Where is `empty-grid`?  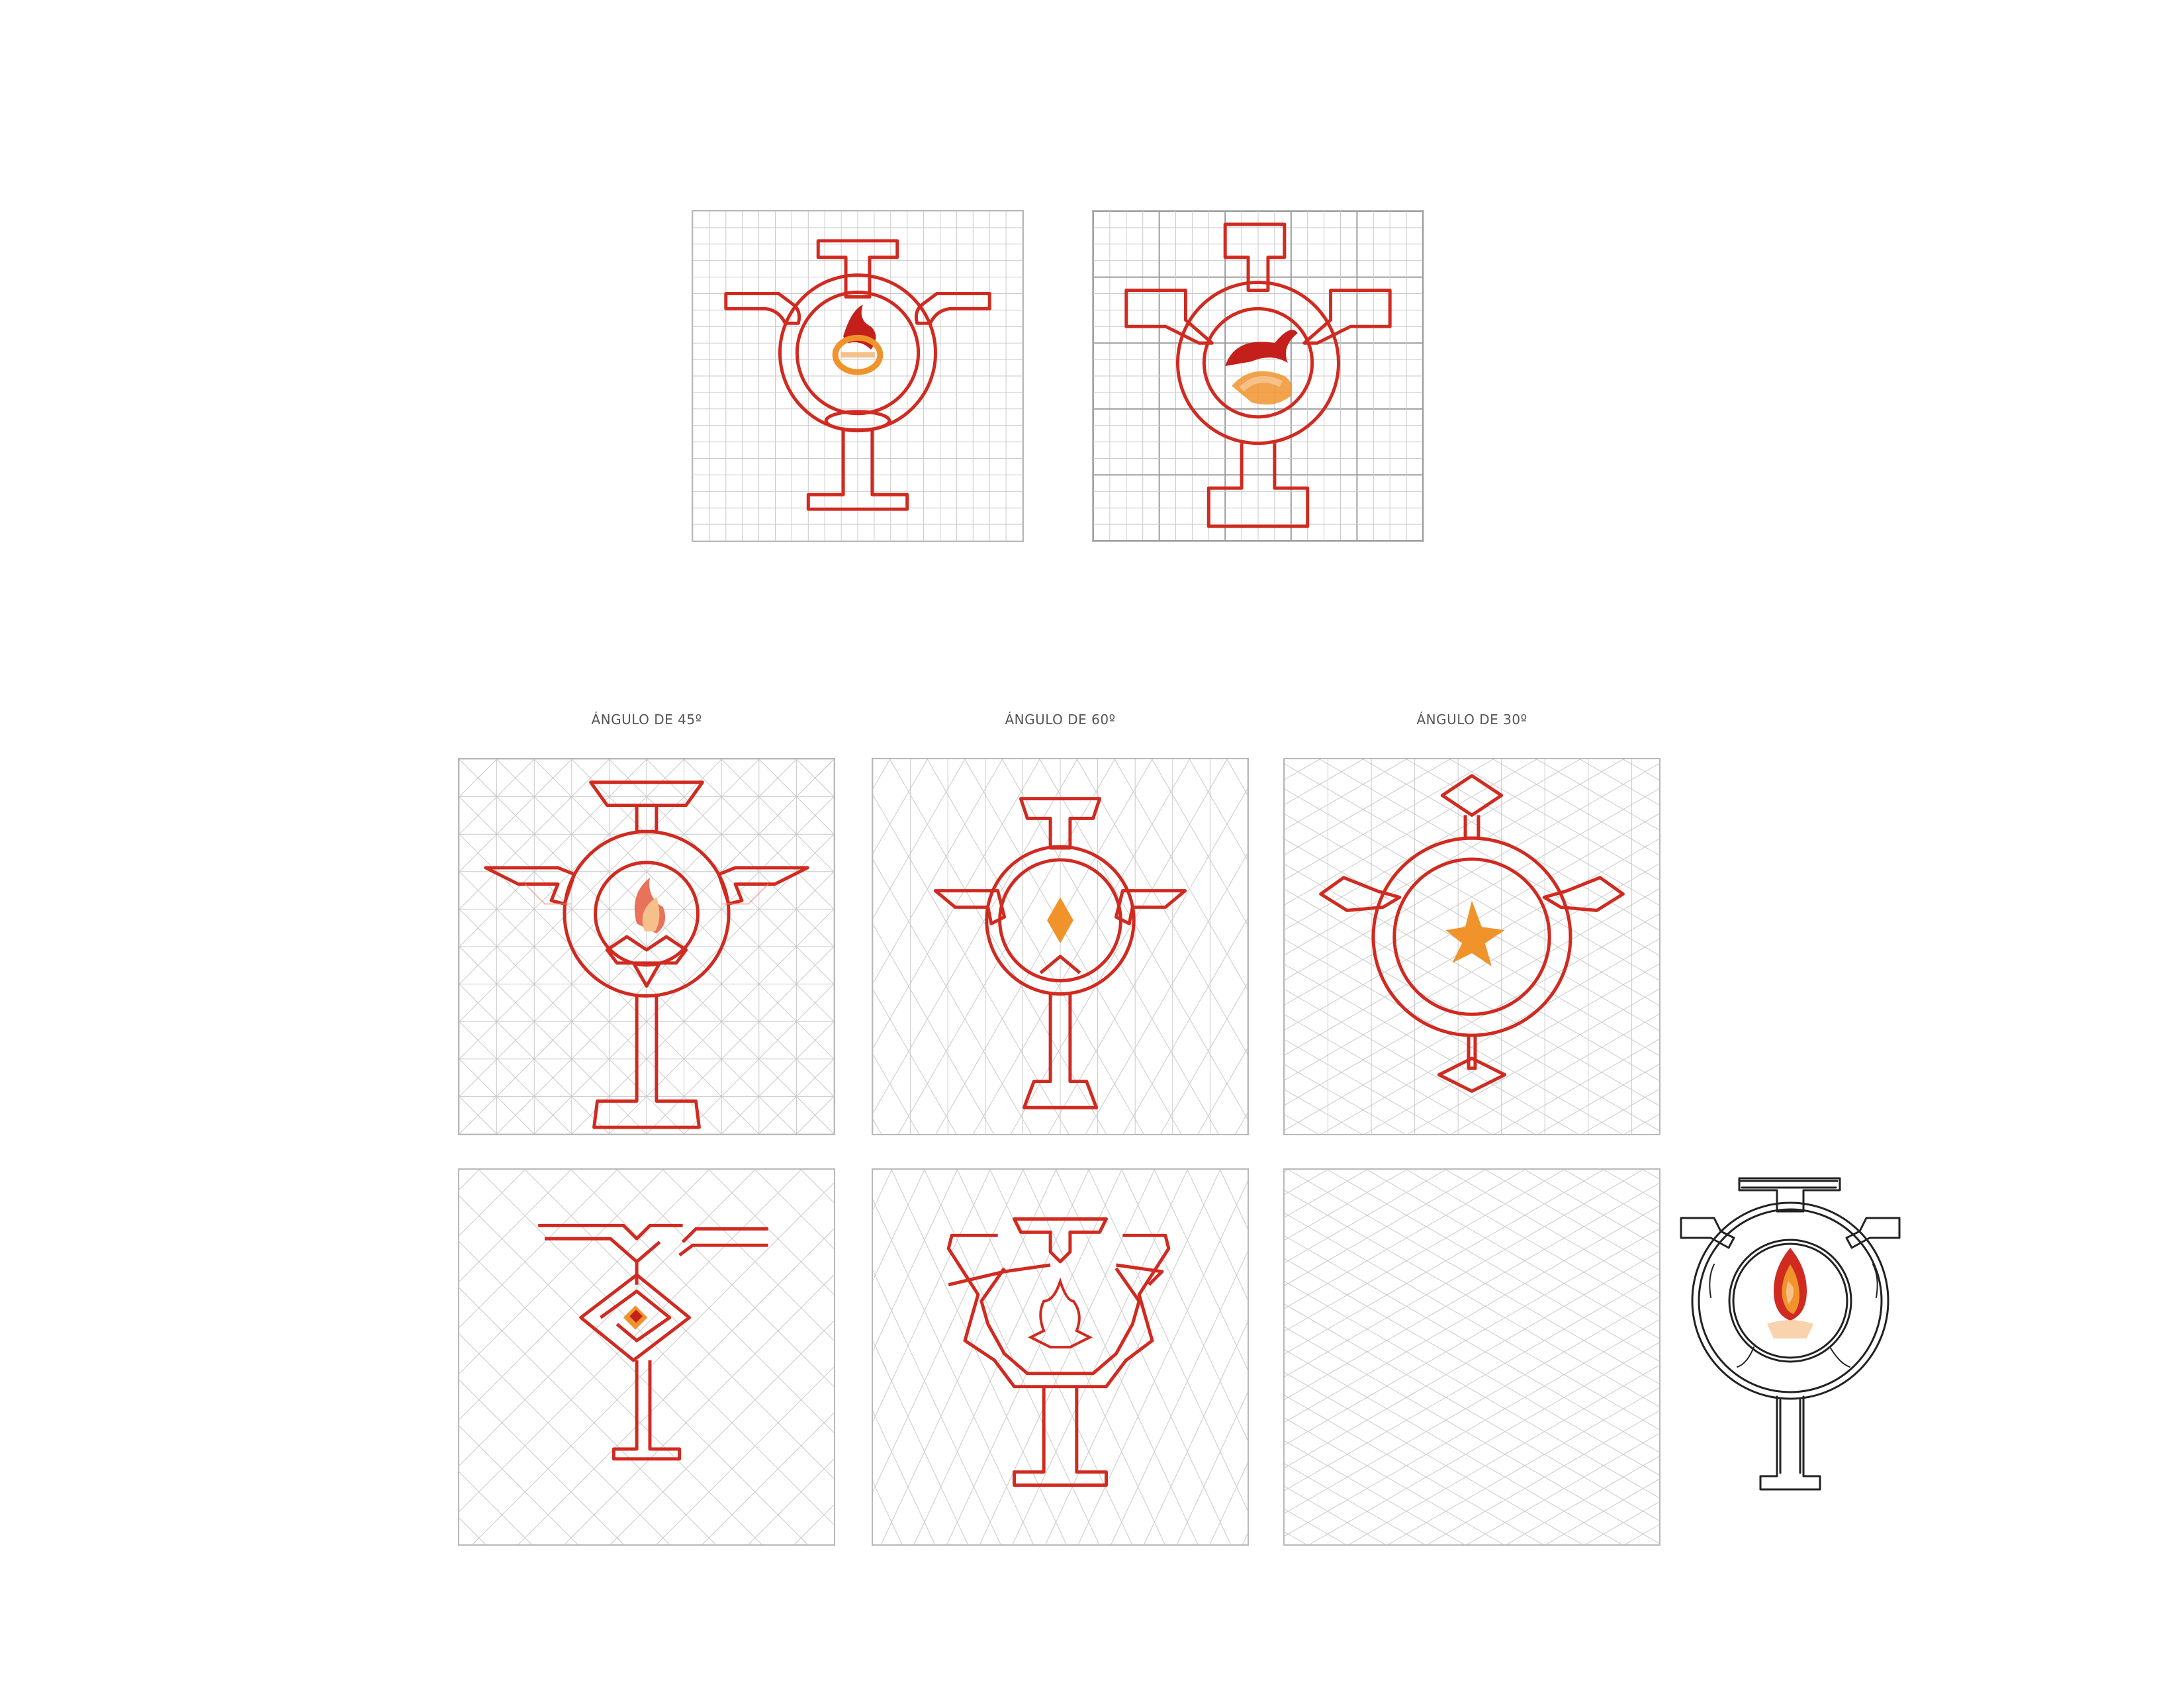 empty-grid is located at coordinates (1472, 1357).